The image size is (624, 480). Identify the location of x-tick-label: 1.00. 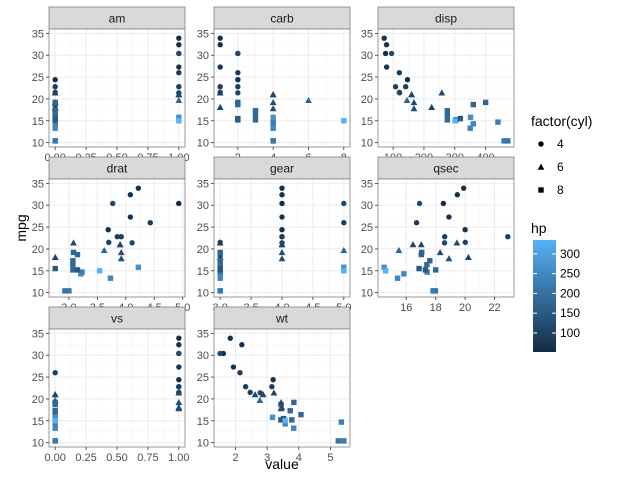
(178, 458).